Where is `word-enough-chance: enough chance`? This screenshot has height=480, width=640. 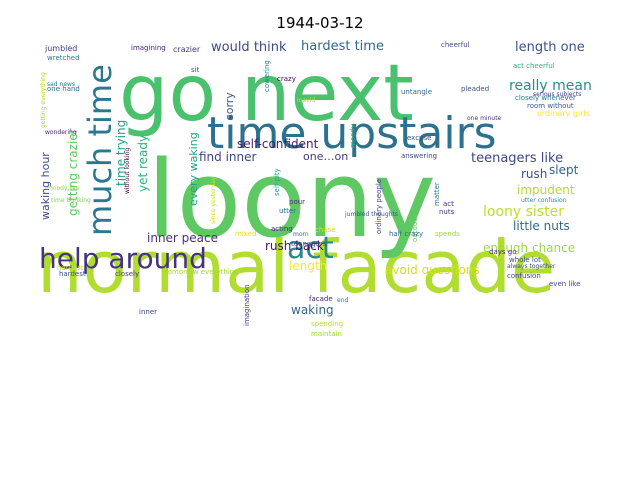 word-enough-chance: enough chance is located at coordinates (529, 248).